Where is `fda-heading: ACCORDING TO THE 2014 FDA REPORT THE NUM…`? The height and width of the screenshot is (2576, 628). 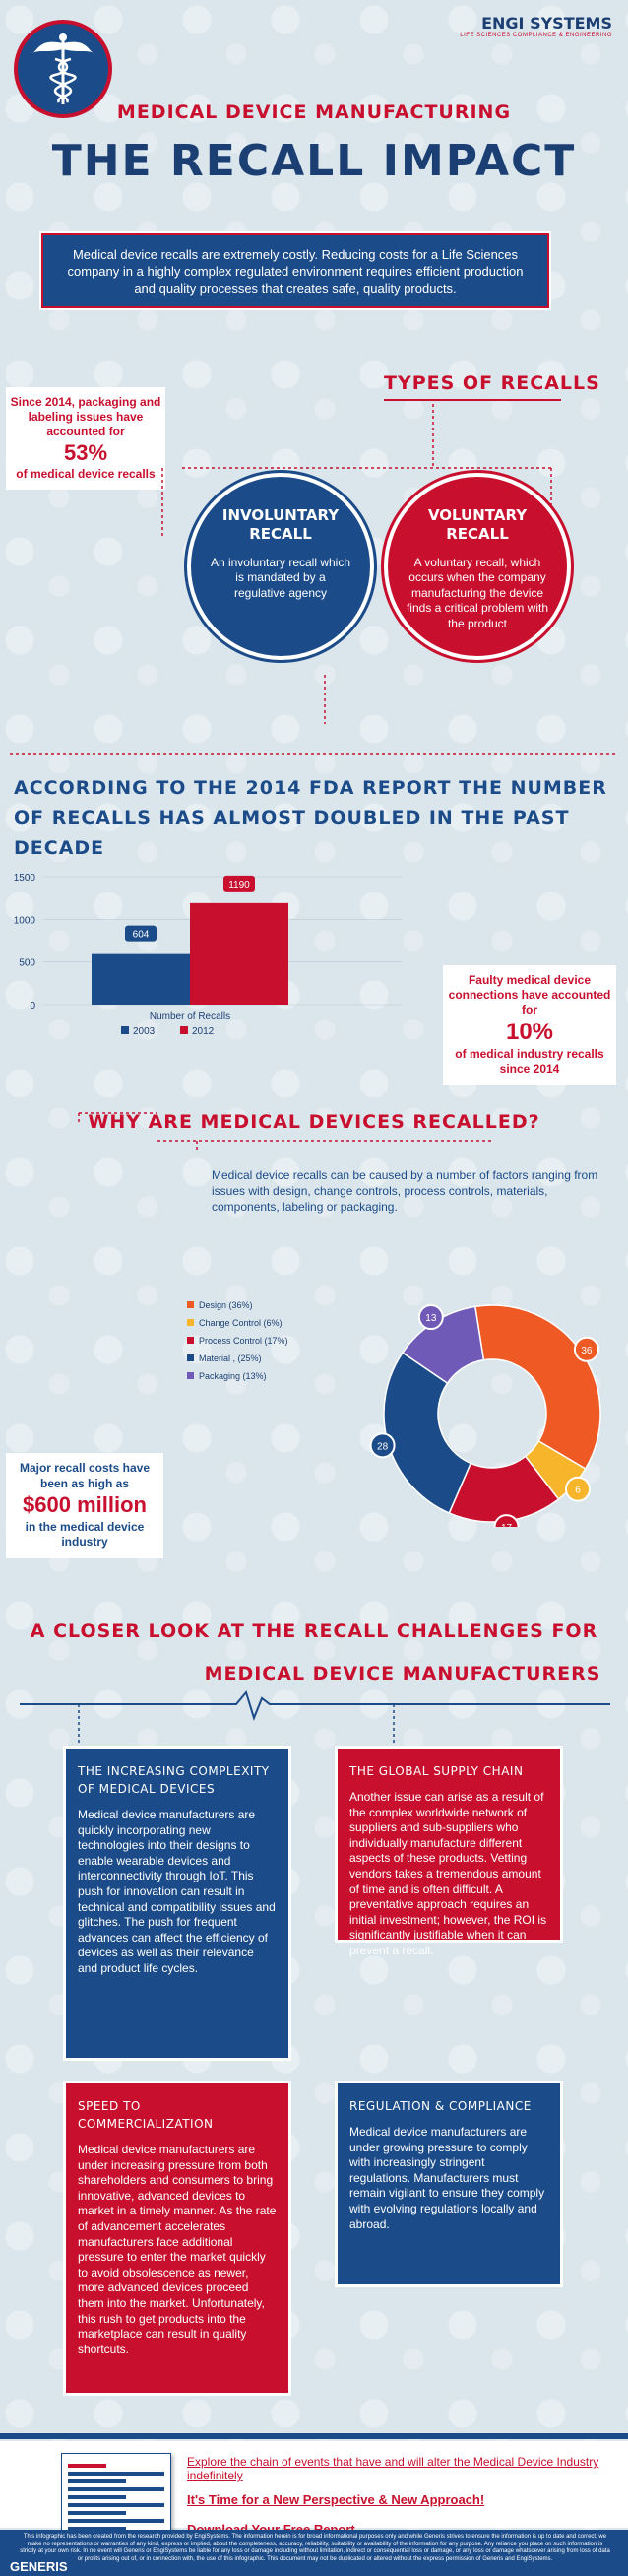 fda-heading: ACCORDING TO THE 2014 FDA REPORT THE NUM… is located at coordinates (311, 818).